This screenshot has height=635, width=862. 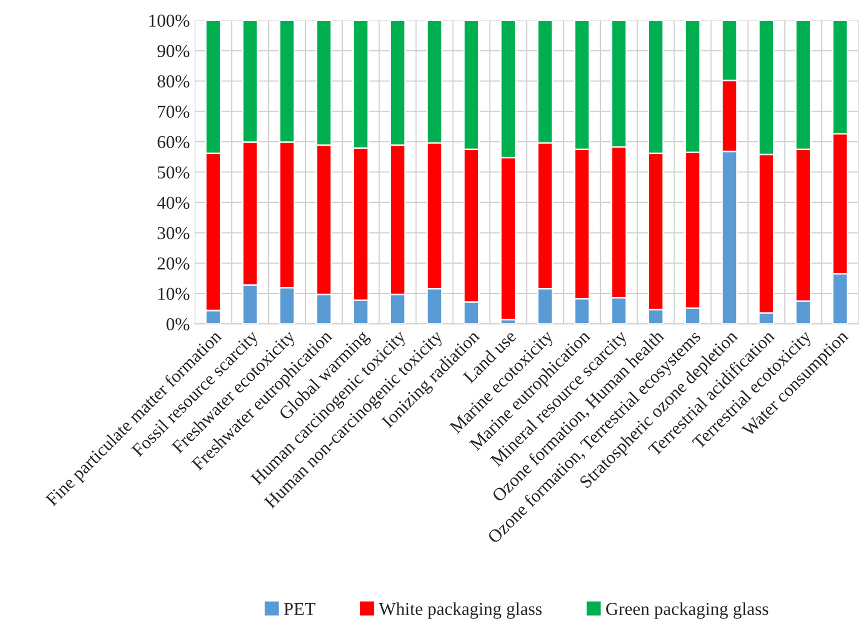 What do you see at coordinates (173, 202) in the screenshot?
I see `y-tick-label: 40%` at bounding box center [173, 202].